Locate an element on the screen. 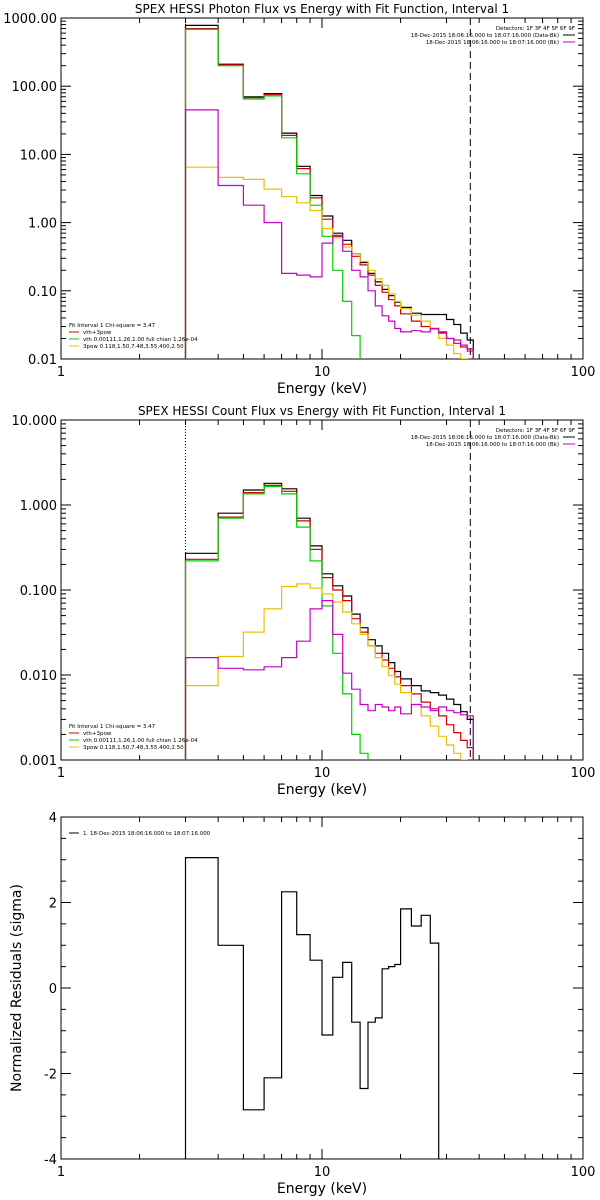  y-tick-label: 0 is located at coordinates (53, 989).